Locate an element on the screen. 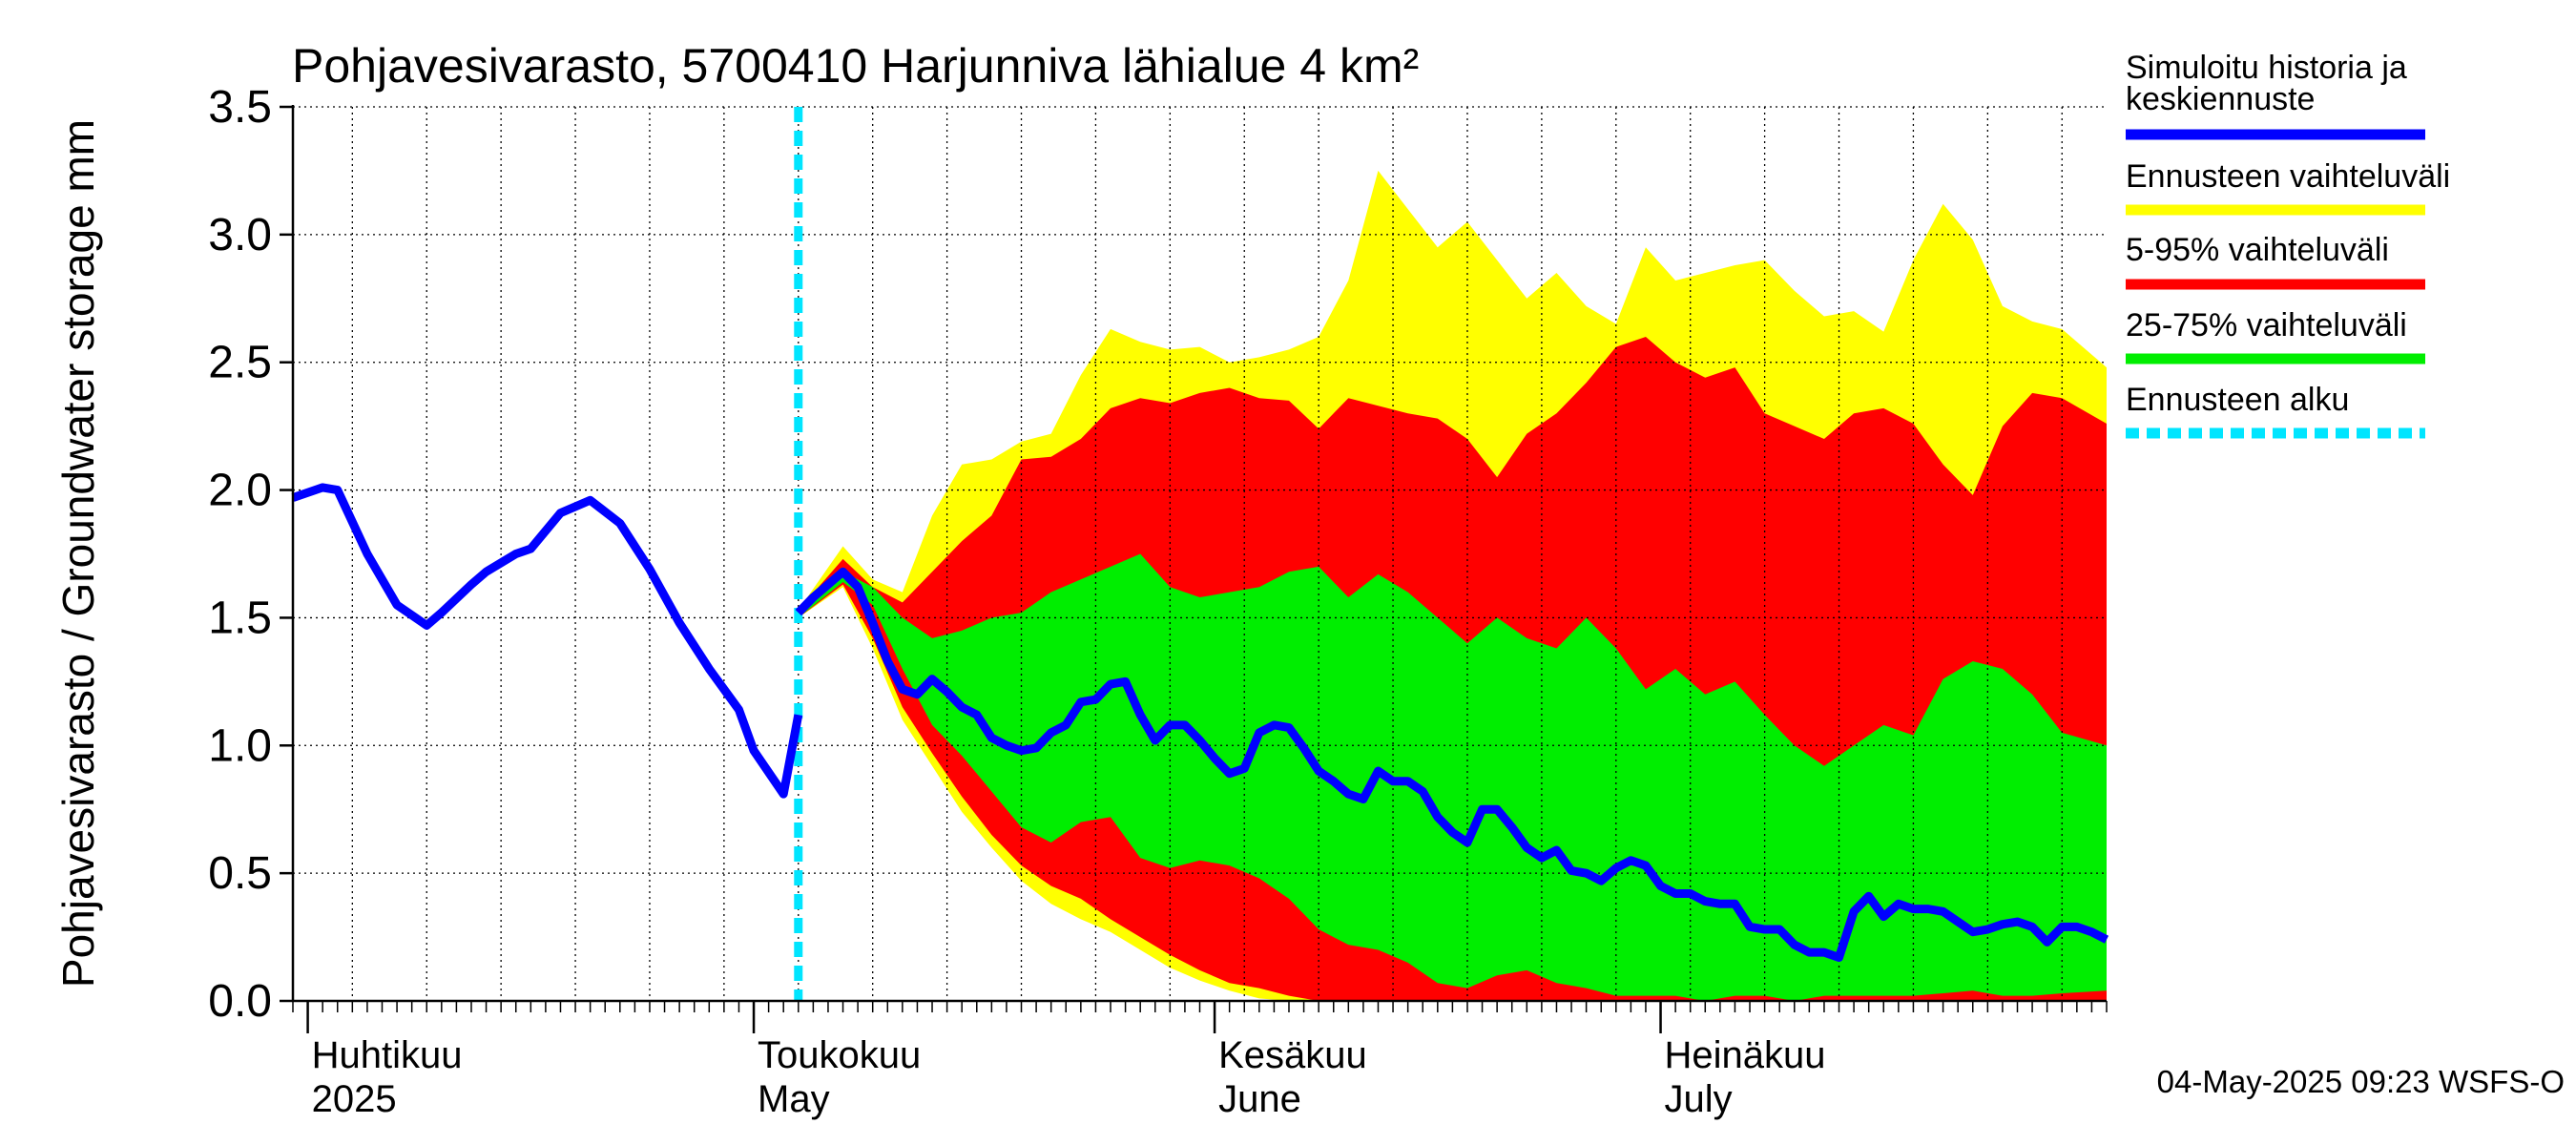 This screenshot has height=1145, width=2576. legend-label: Ennusteen alku is located at coordinates (2237, 400).